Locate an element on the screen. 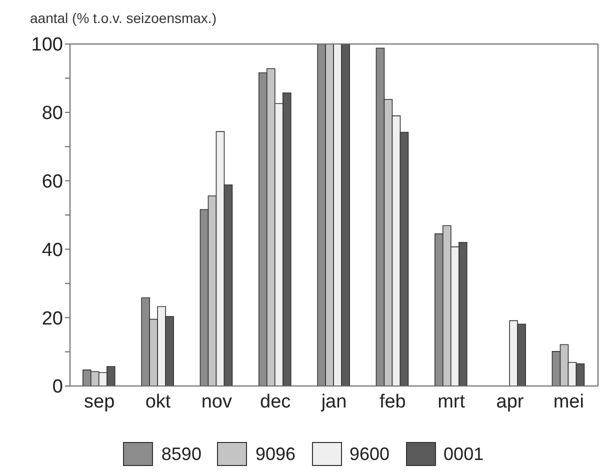 This screenshot has width=605, height=476. x-tick-label: okt is located at coordinates (158, 401).